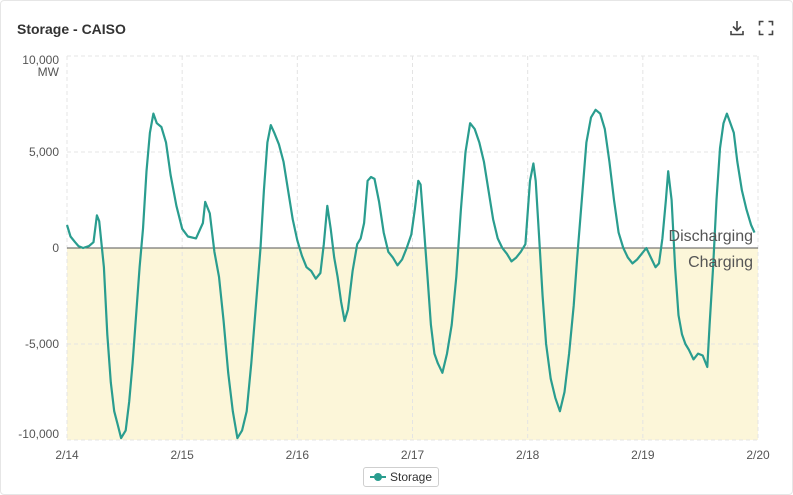  What do you see at coordinates (766, 28) in the screenshot?
I see `fullscreen-icon` at bounding box center [766, 28].